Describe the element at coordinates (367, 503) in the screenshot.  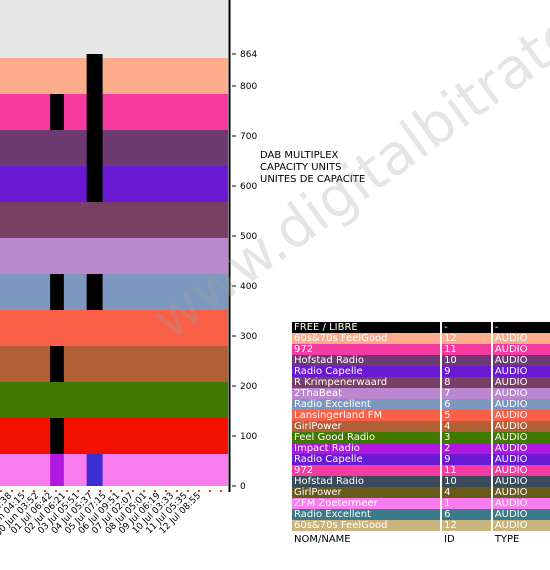
I see `legend-name: ZFM Zoetermeer` at that location.